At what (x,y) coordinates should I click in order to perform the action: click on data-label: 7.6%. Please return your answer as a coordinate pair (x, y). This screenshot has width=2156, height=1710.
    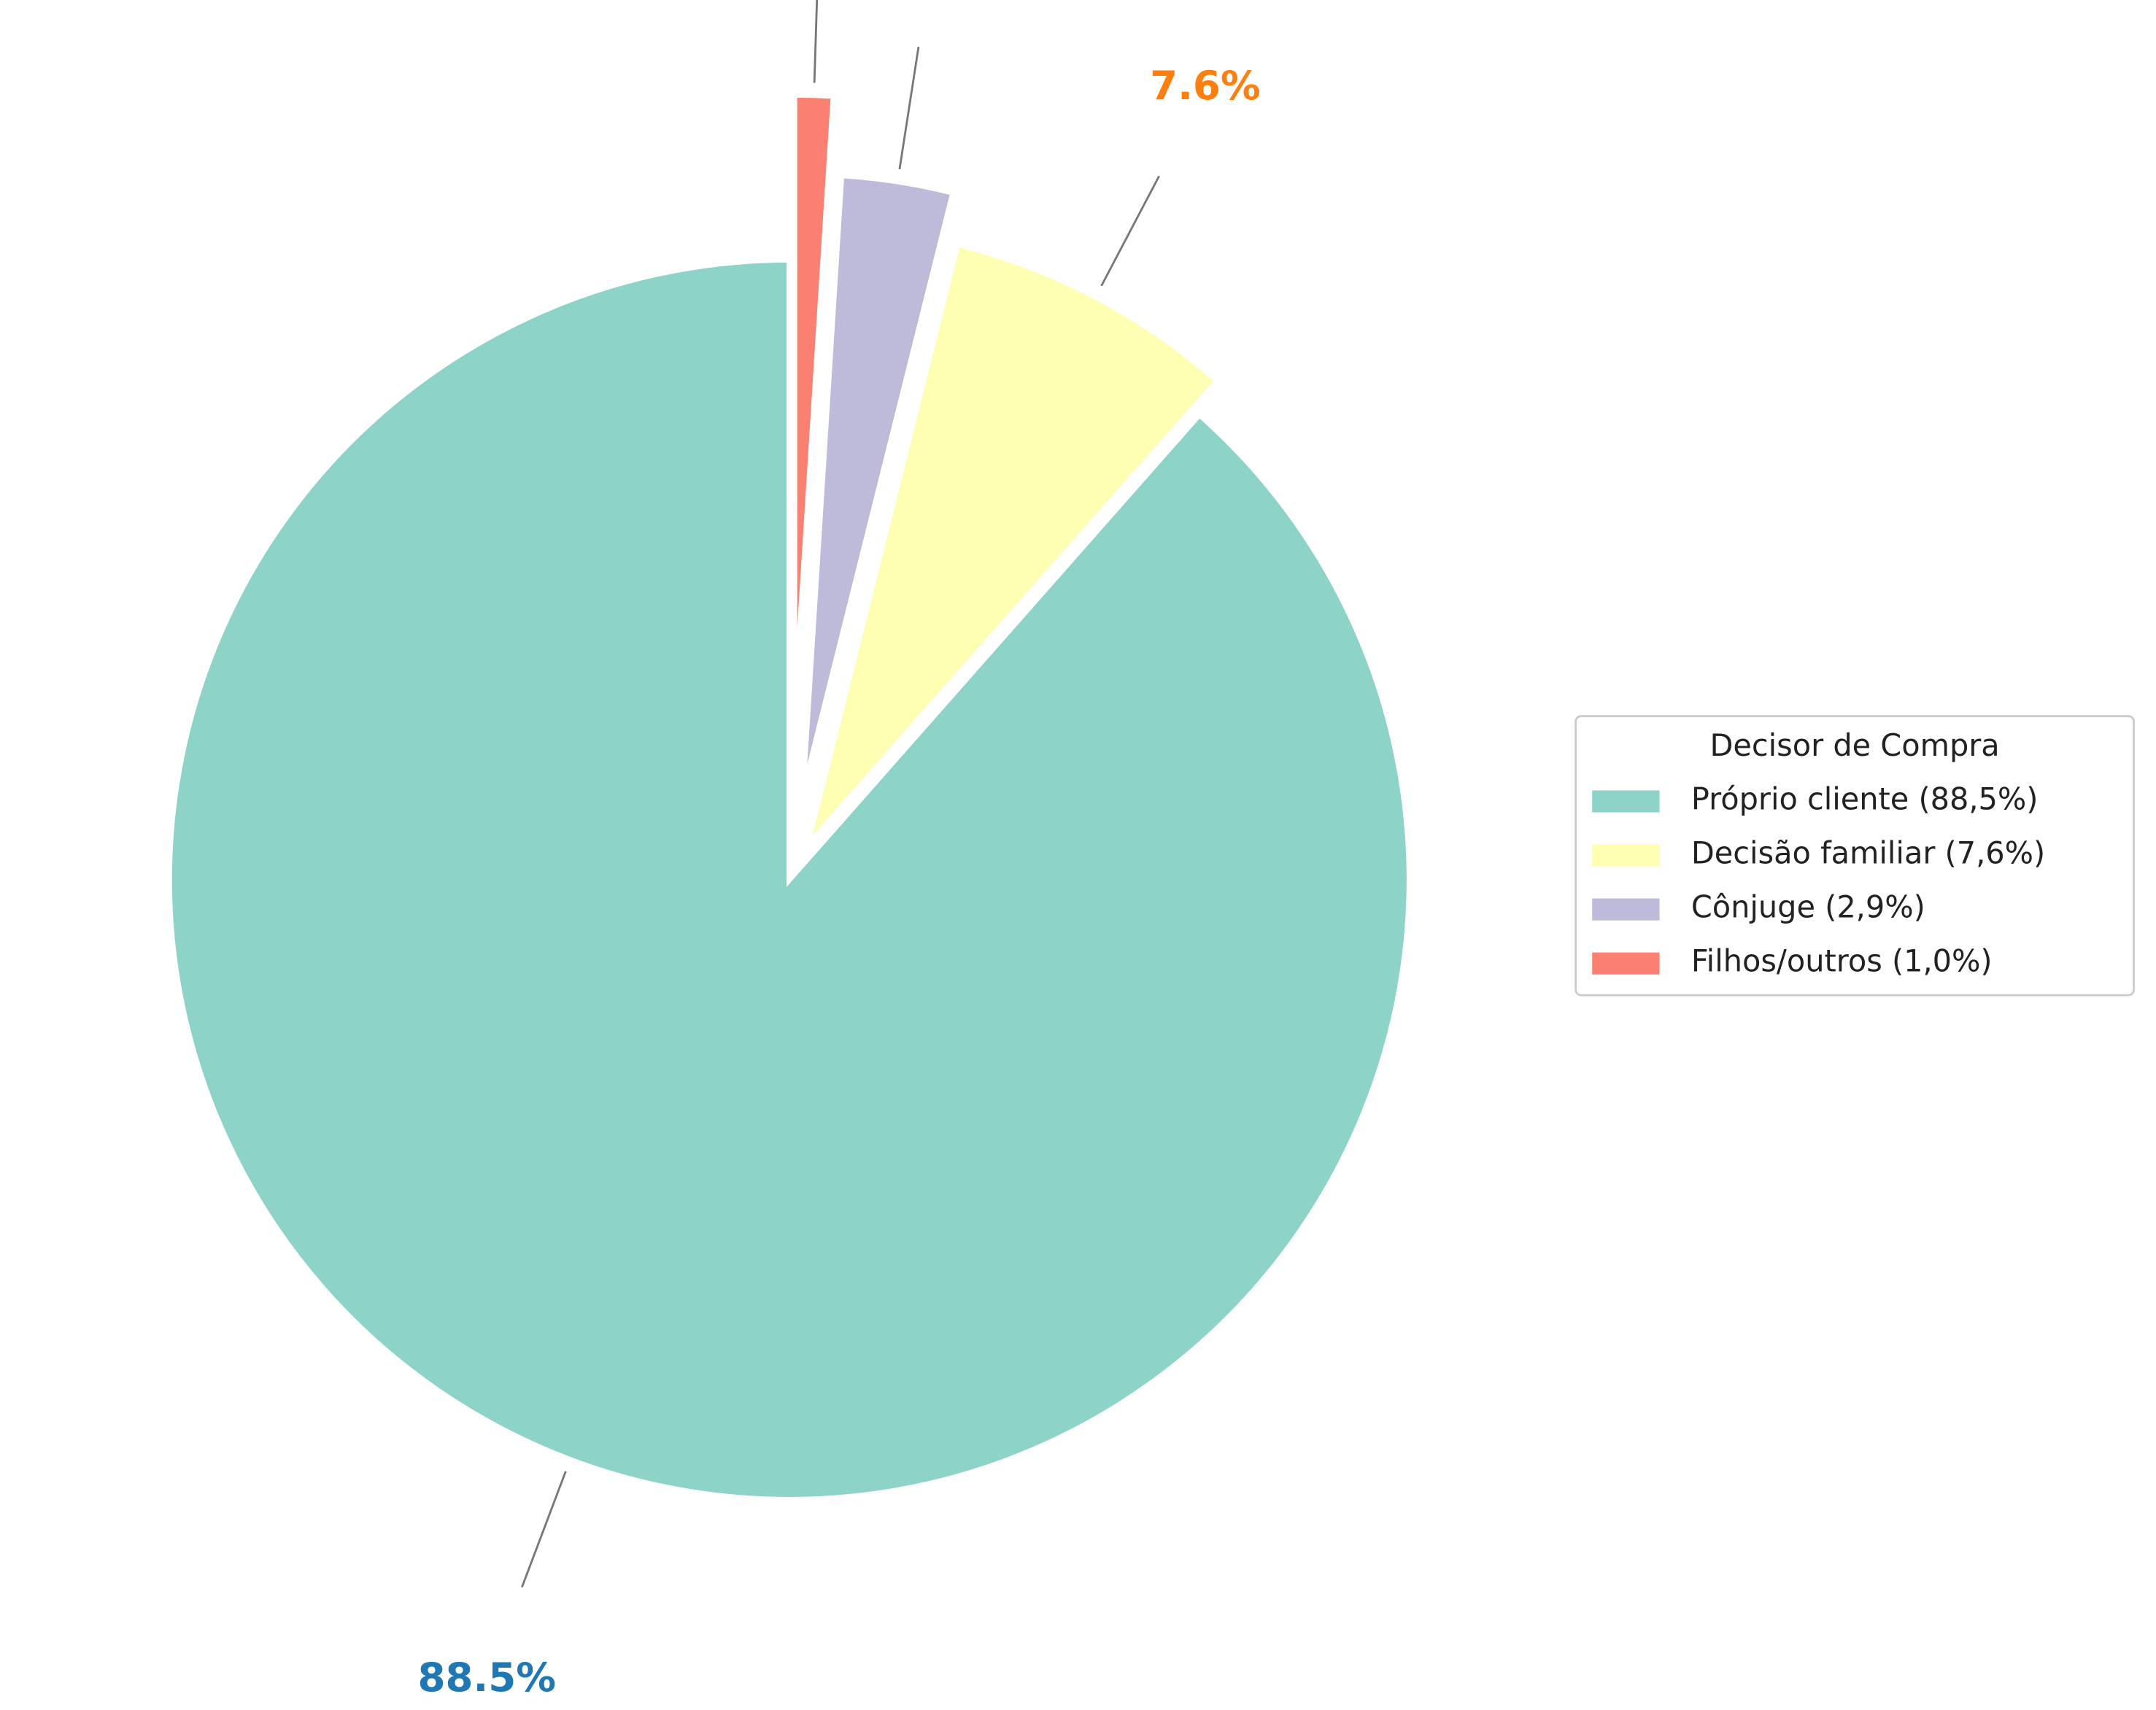
    Looking at the image, I should click on (1205, 85).